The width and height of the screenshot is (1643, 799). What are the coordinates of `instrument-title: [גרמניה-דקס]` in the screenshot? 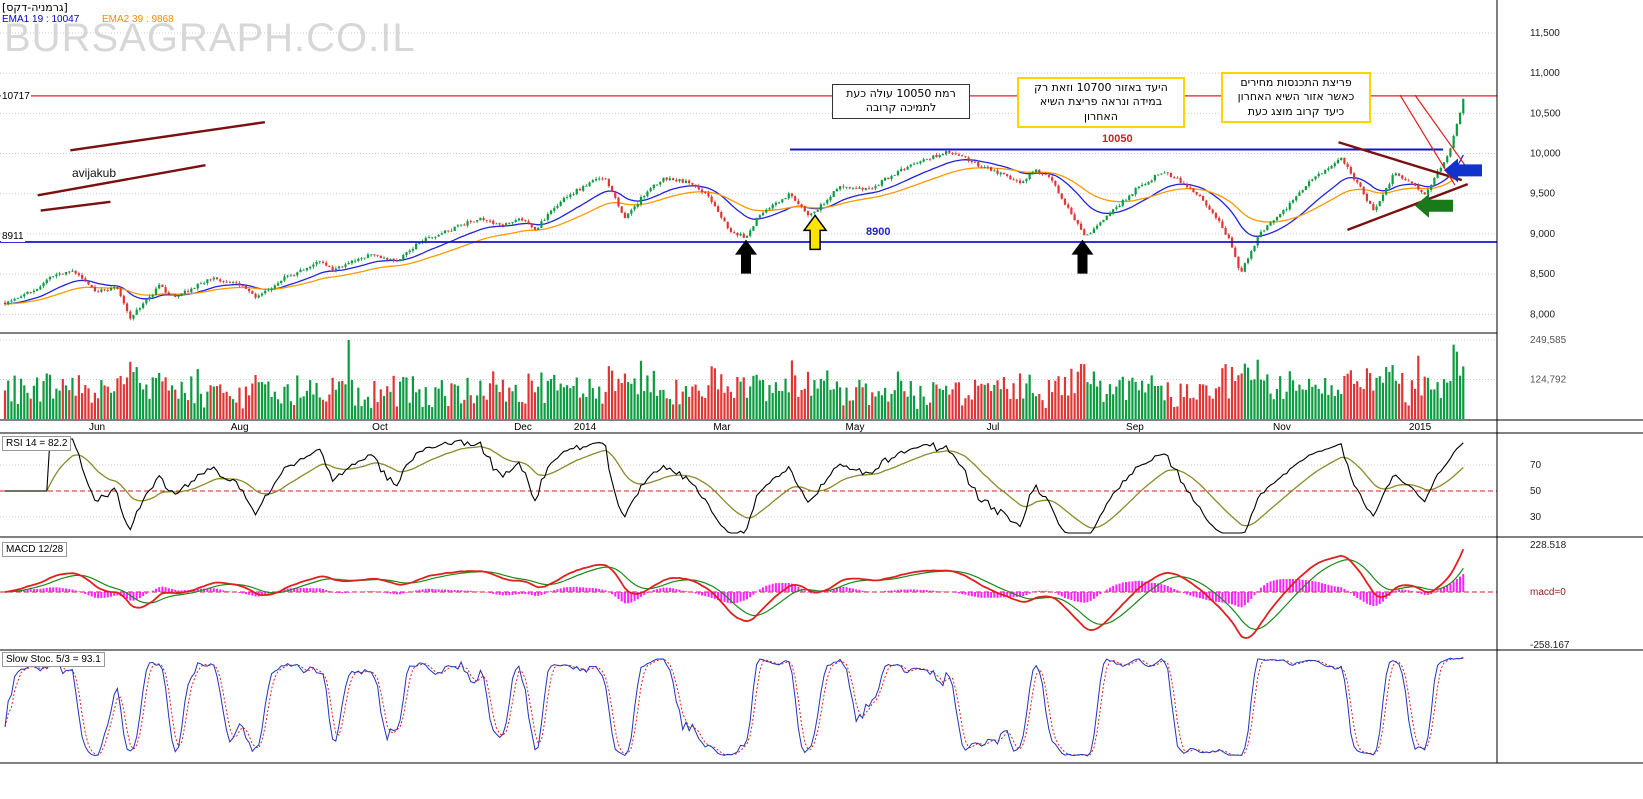 It's located at (35, 7).